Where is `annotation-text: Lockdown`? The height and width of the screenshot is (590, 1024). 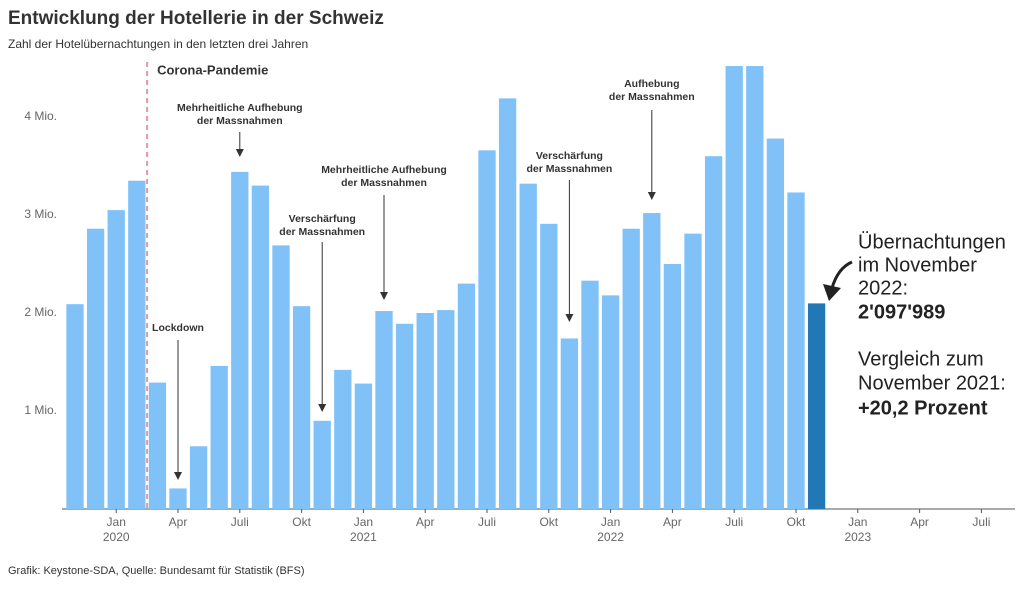
annotation-text: Lockdown is located at coordinates (178, 328).